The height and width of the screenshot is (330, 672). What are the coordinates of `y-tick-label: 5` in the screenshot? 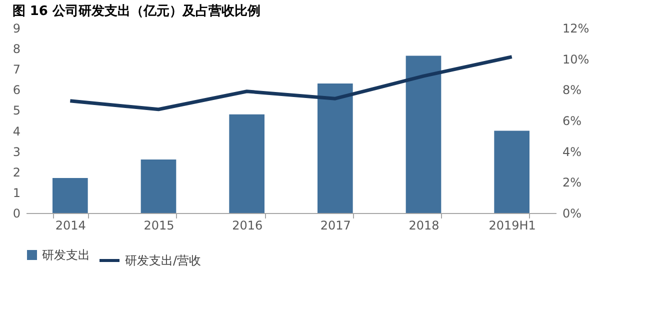 It's located at (16, 111).